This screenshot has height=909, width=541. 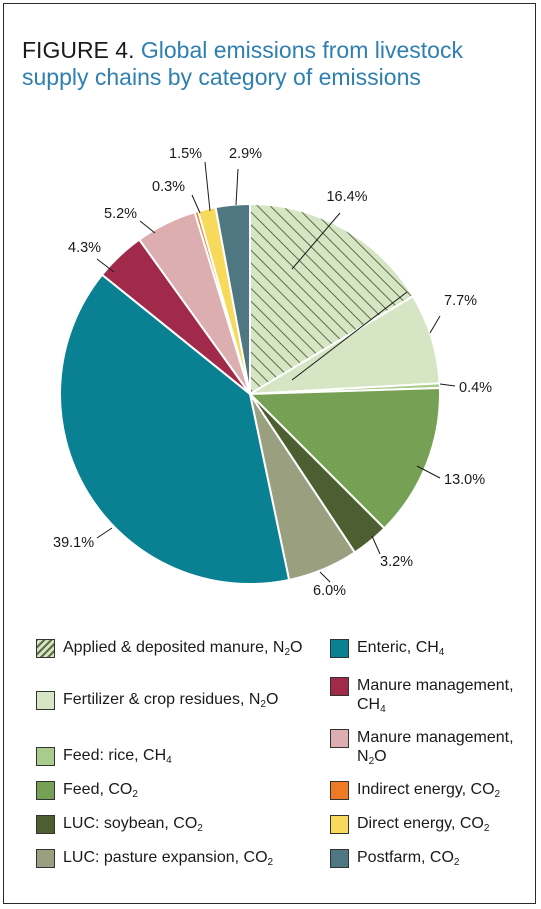 I want to click on pie-label-5: 3.2%, so click(x=396, y=562).